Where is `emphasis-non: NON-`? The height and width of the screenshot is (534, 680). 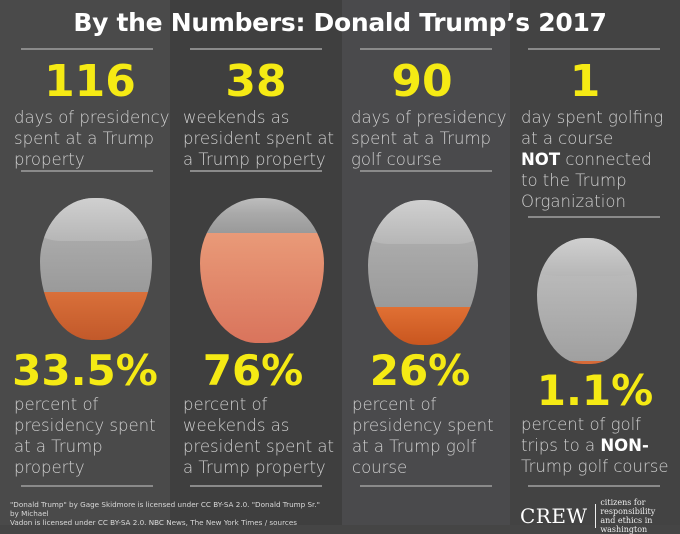
emphasis-non: NON- is located at coordinates (624, 445).